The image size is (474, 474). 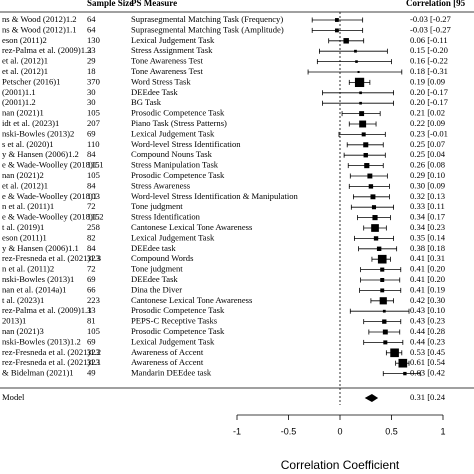 I want to click on study-label: n et al. (2011)2, so click(x=28, y=269).